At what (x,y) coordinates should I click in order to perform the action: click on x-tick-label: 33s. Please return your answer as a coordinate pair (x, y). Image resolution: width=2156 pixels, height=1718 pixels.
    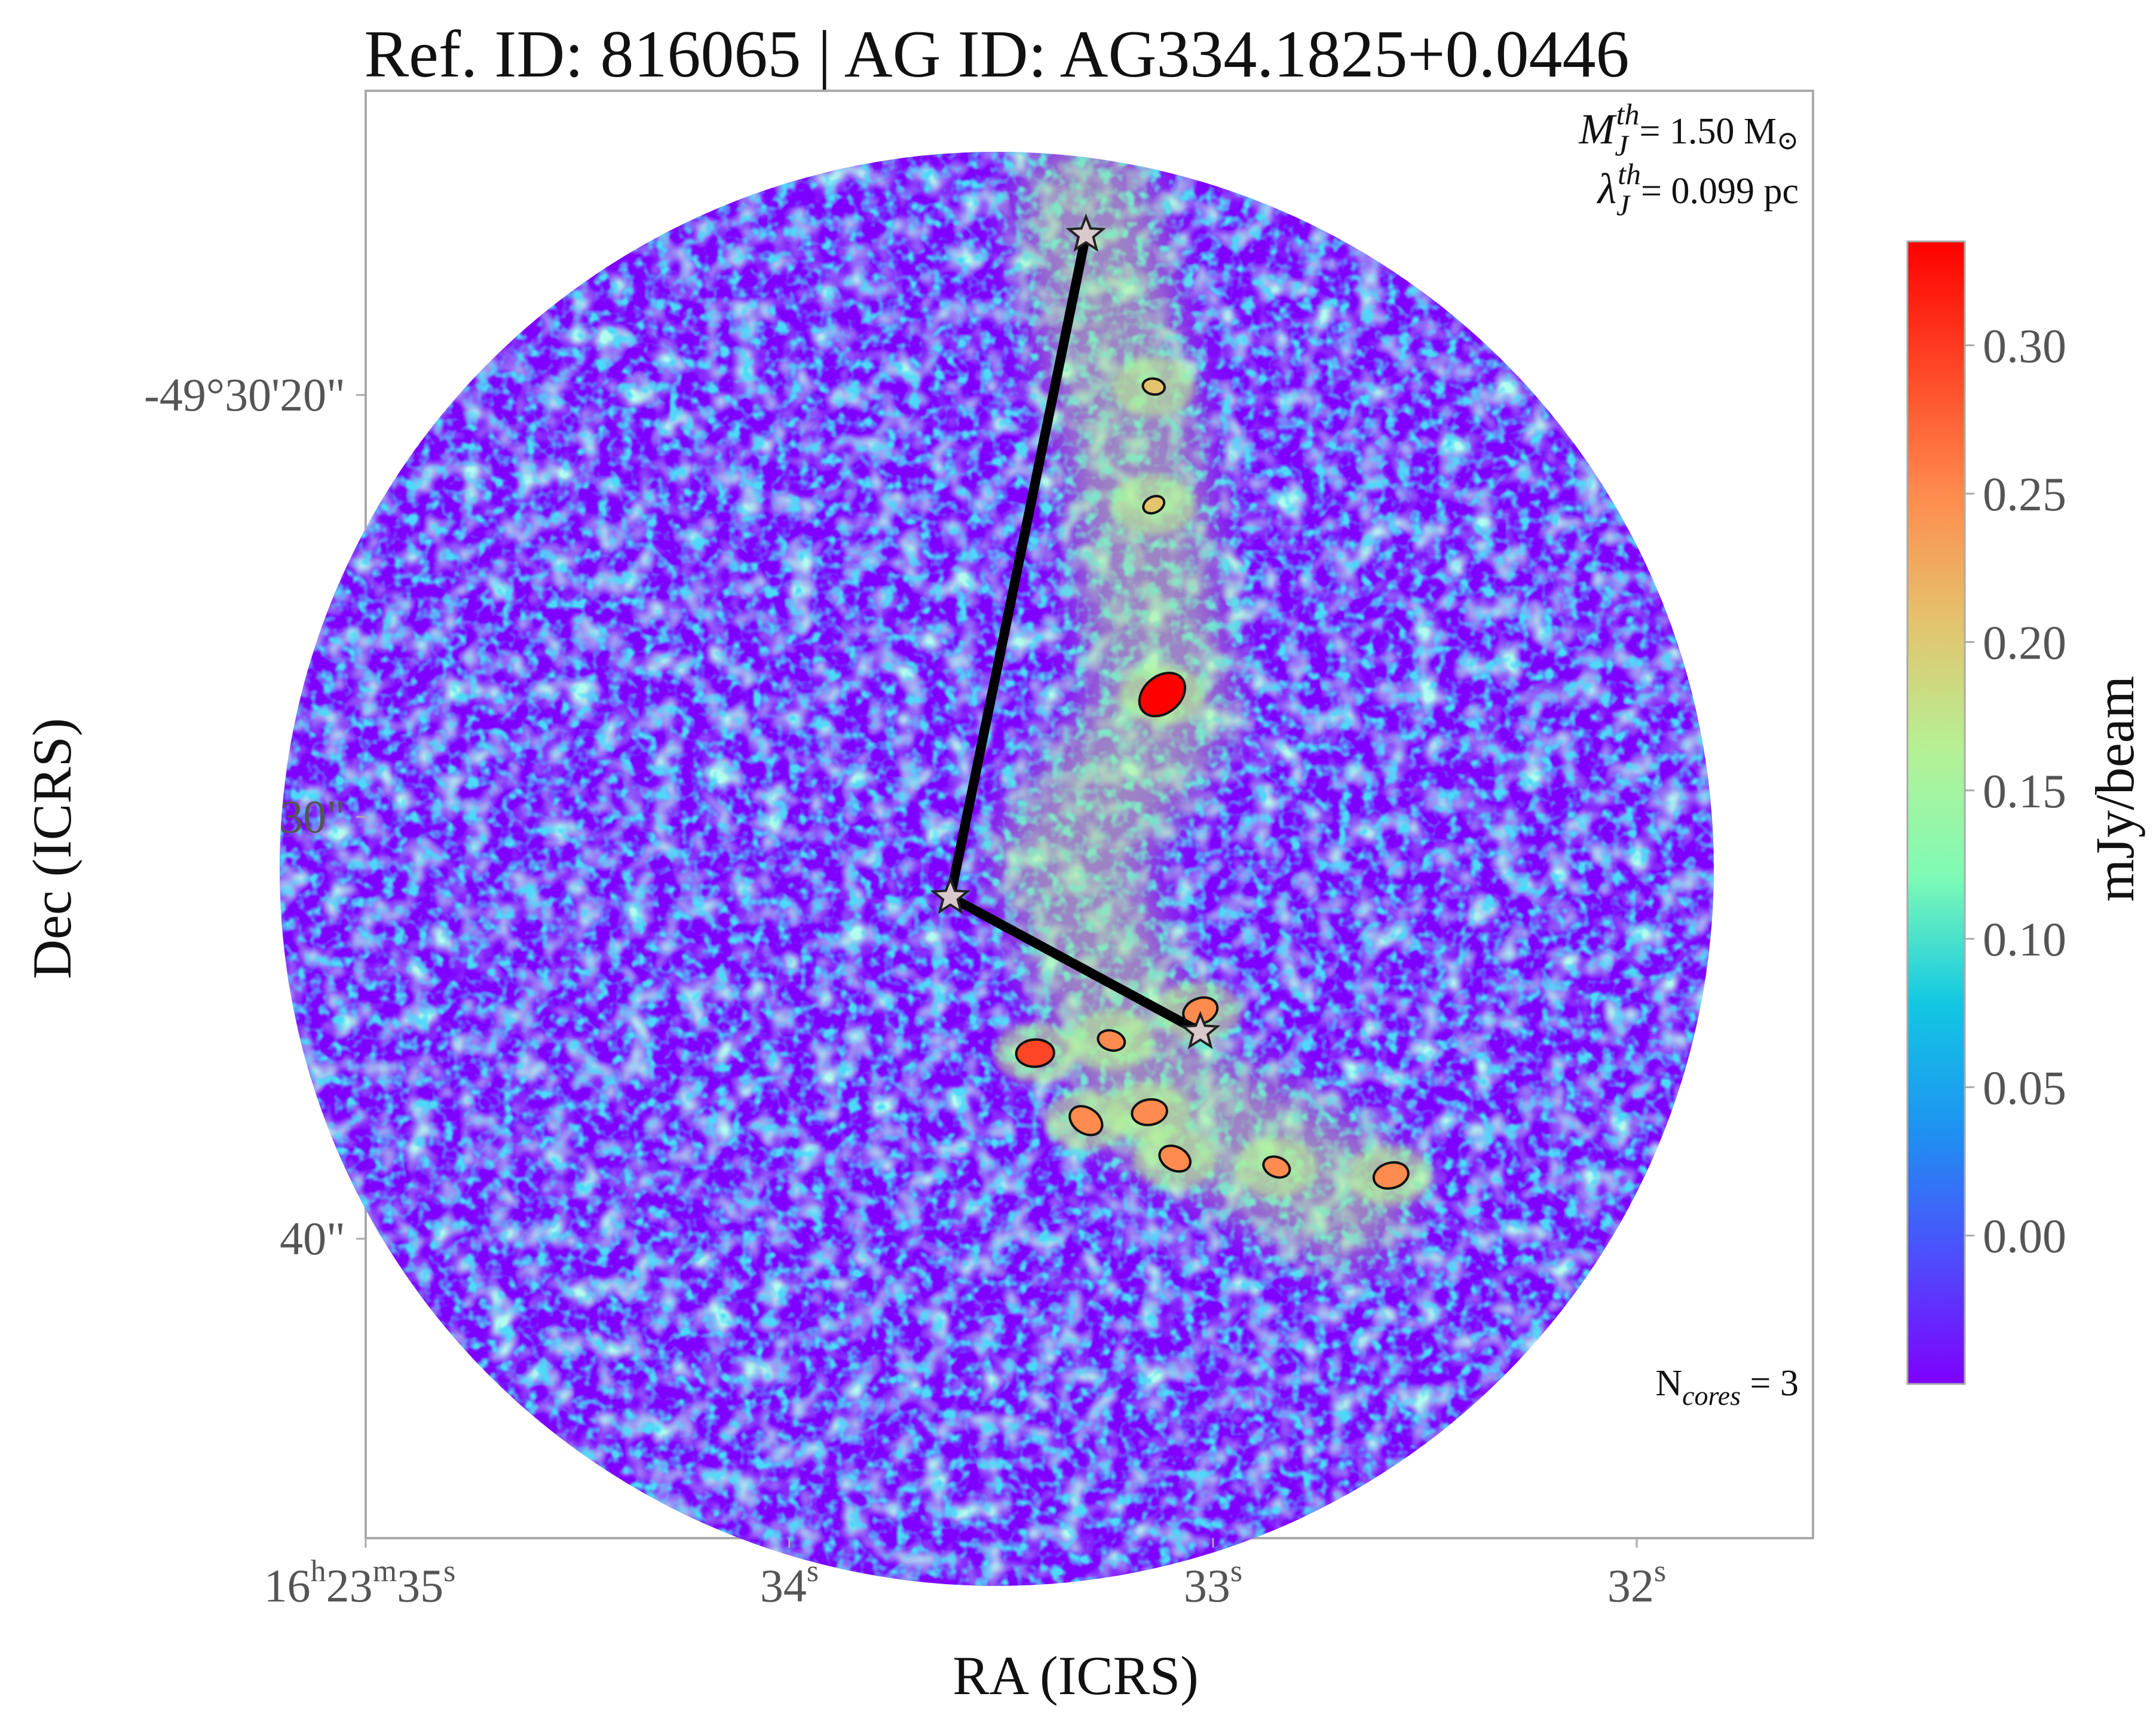
    Looking at the image, I should click on (1213, 1583).